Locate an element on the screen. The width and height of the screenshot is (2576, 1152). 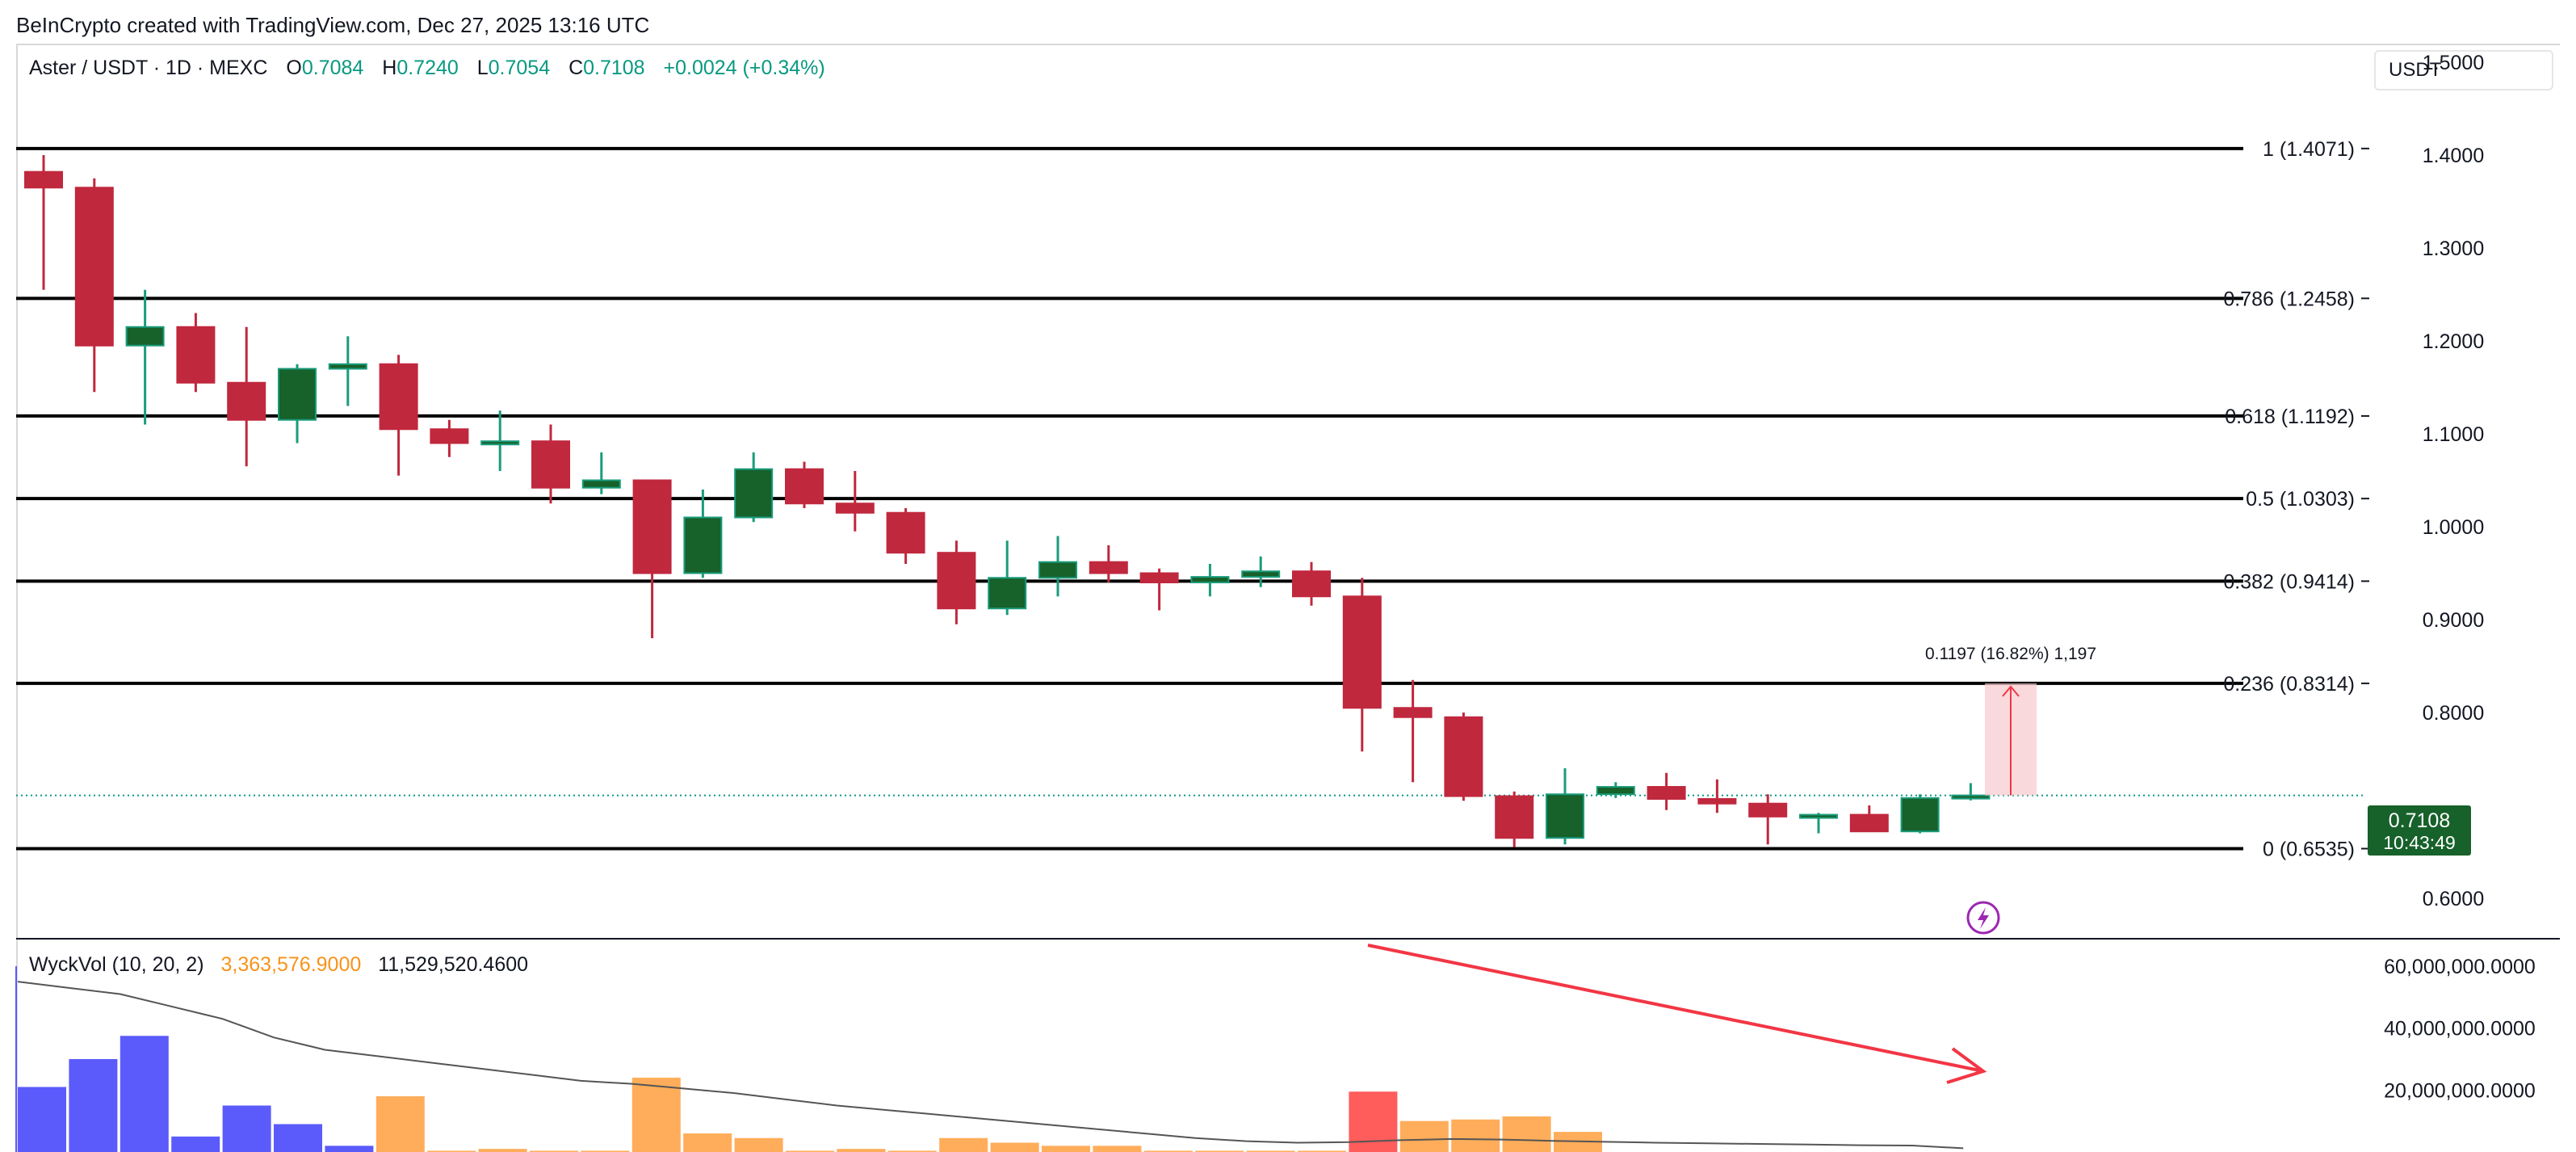
fib-label: 0.382 (0.9414) is located at coordinates (2289, 581).